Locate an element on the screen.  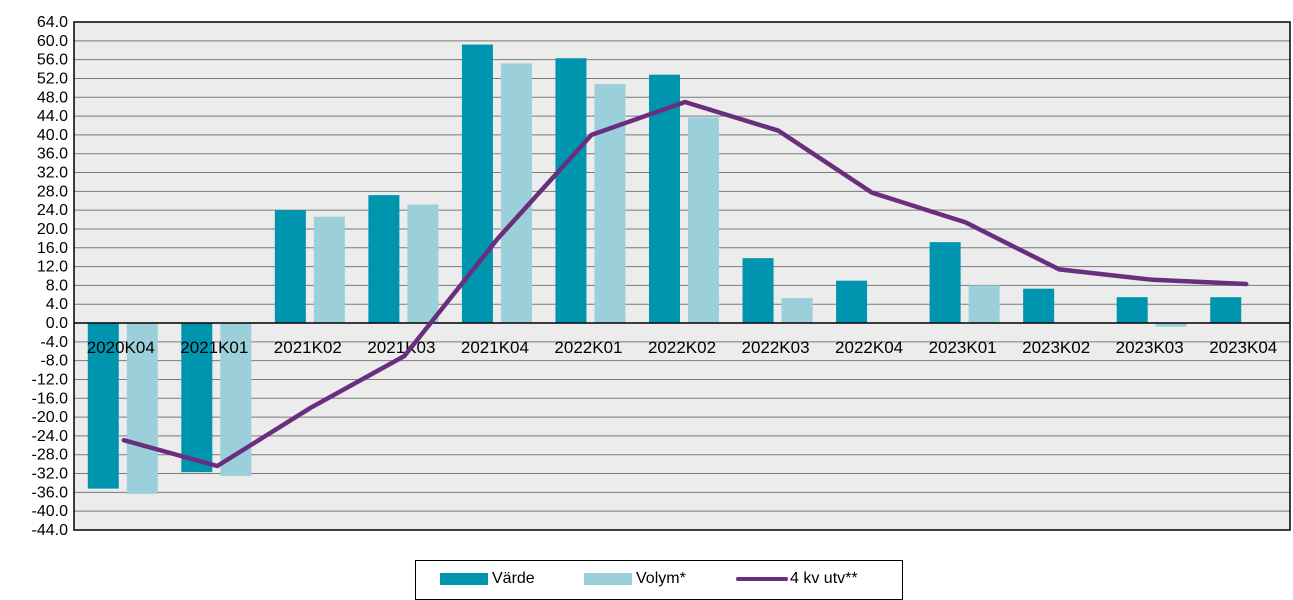
legend-item-varde: Värde is located at coordinates (487, 579).